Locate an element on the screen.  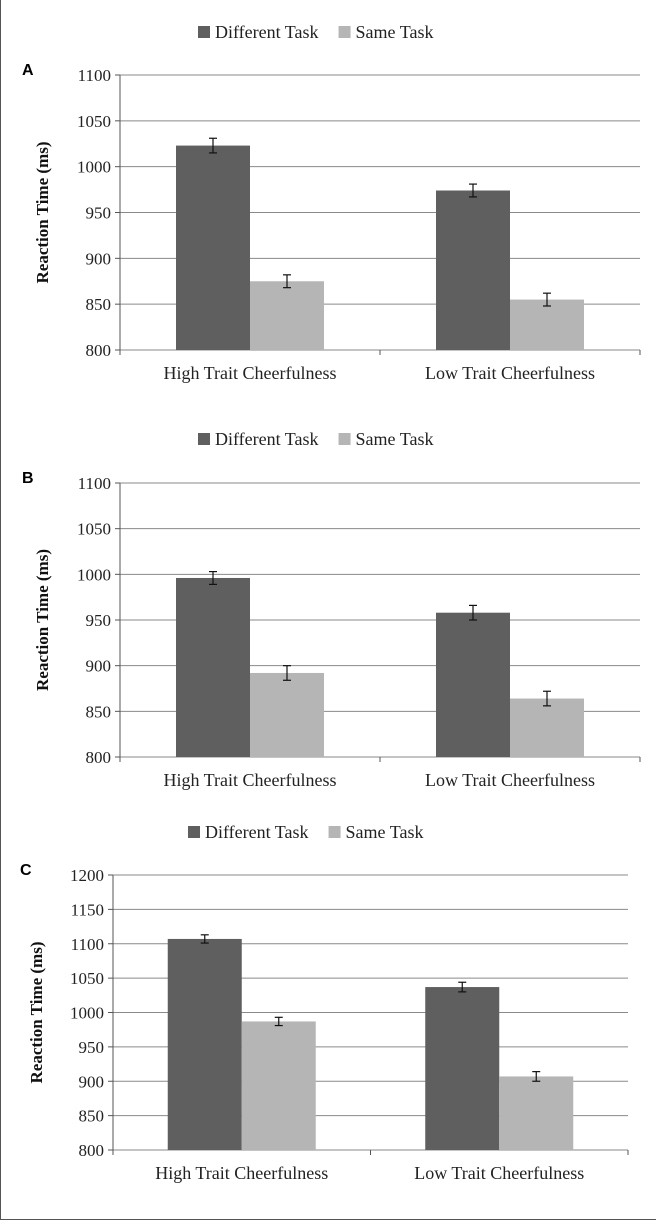
y-tick-label: 1150 is located at coordinates (87, 909).